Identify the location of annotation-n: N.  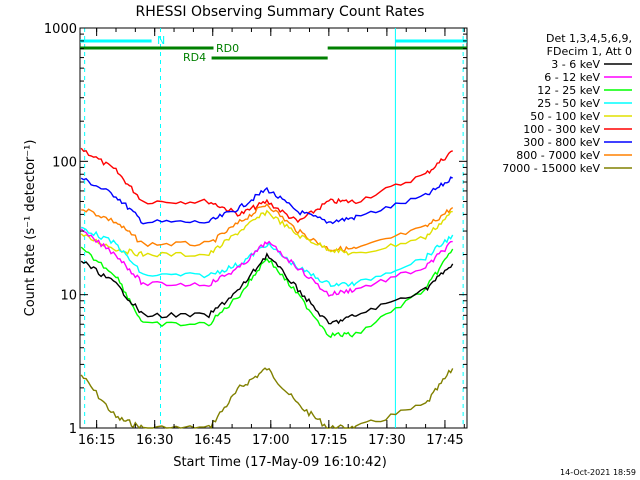
(161, 40).